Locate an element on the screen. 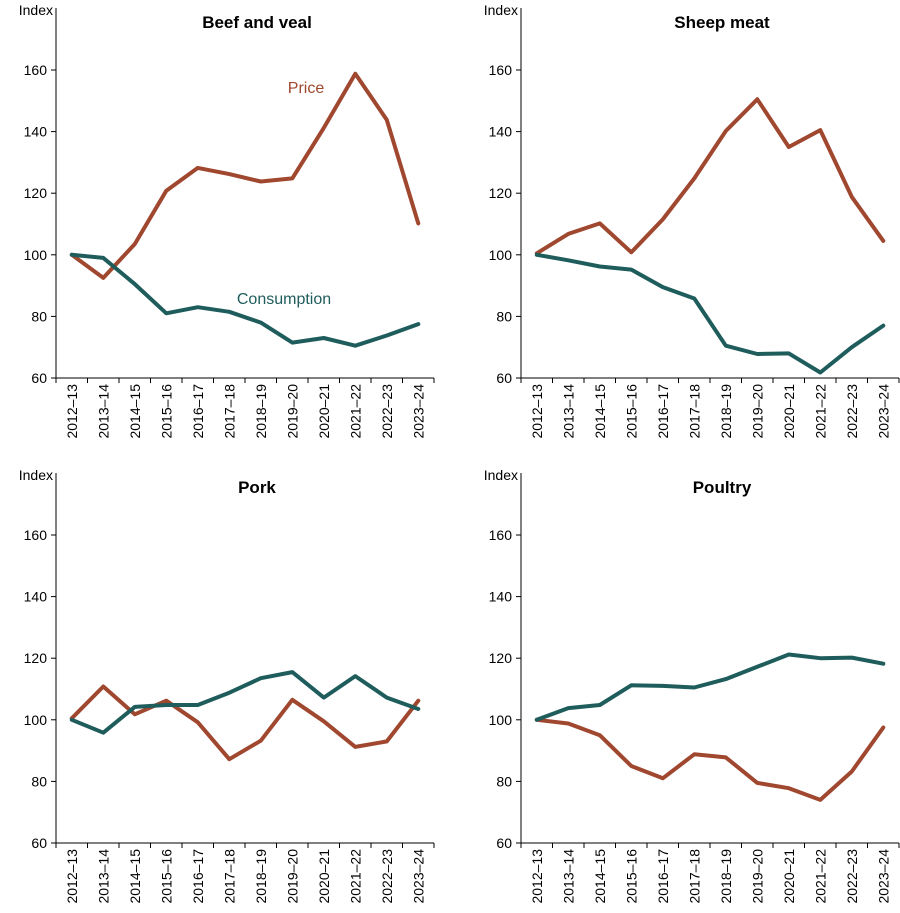  chart-title: Beef and veal is located at coordinates (257, 22).